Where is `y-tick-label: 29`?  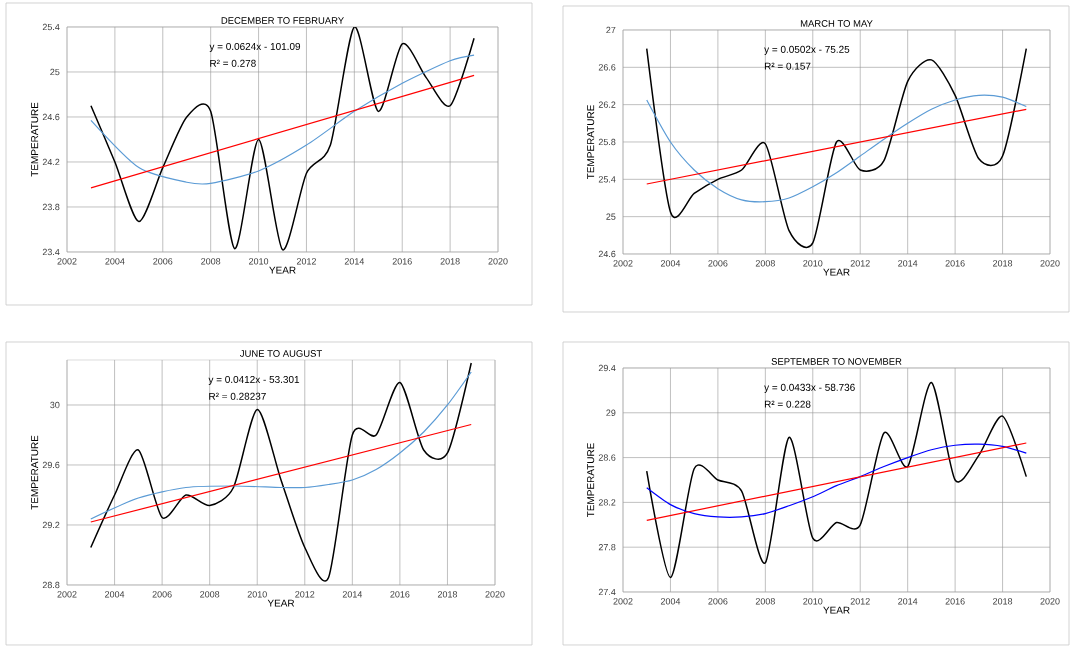
y-tick-label: 29 is located at coordinates (611, 412).